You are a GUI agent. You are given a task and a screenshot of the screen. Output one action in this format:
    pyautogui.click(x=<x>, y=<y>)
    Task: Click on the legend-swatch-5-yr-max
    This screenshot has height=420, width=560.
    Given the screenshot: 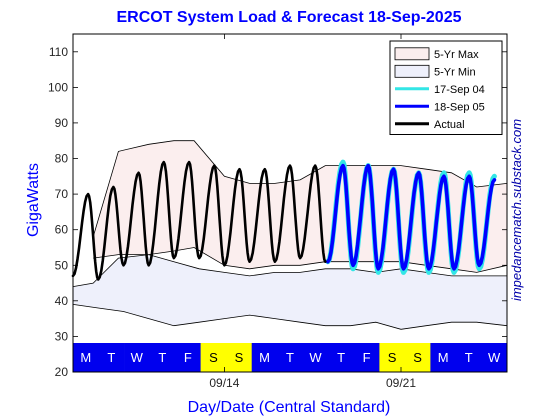 What is the action you would take?
    pyautogui.click(x=412, y=54)
    